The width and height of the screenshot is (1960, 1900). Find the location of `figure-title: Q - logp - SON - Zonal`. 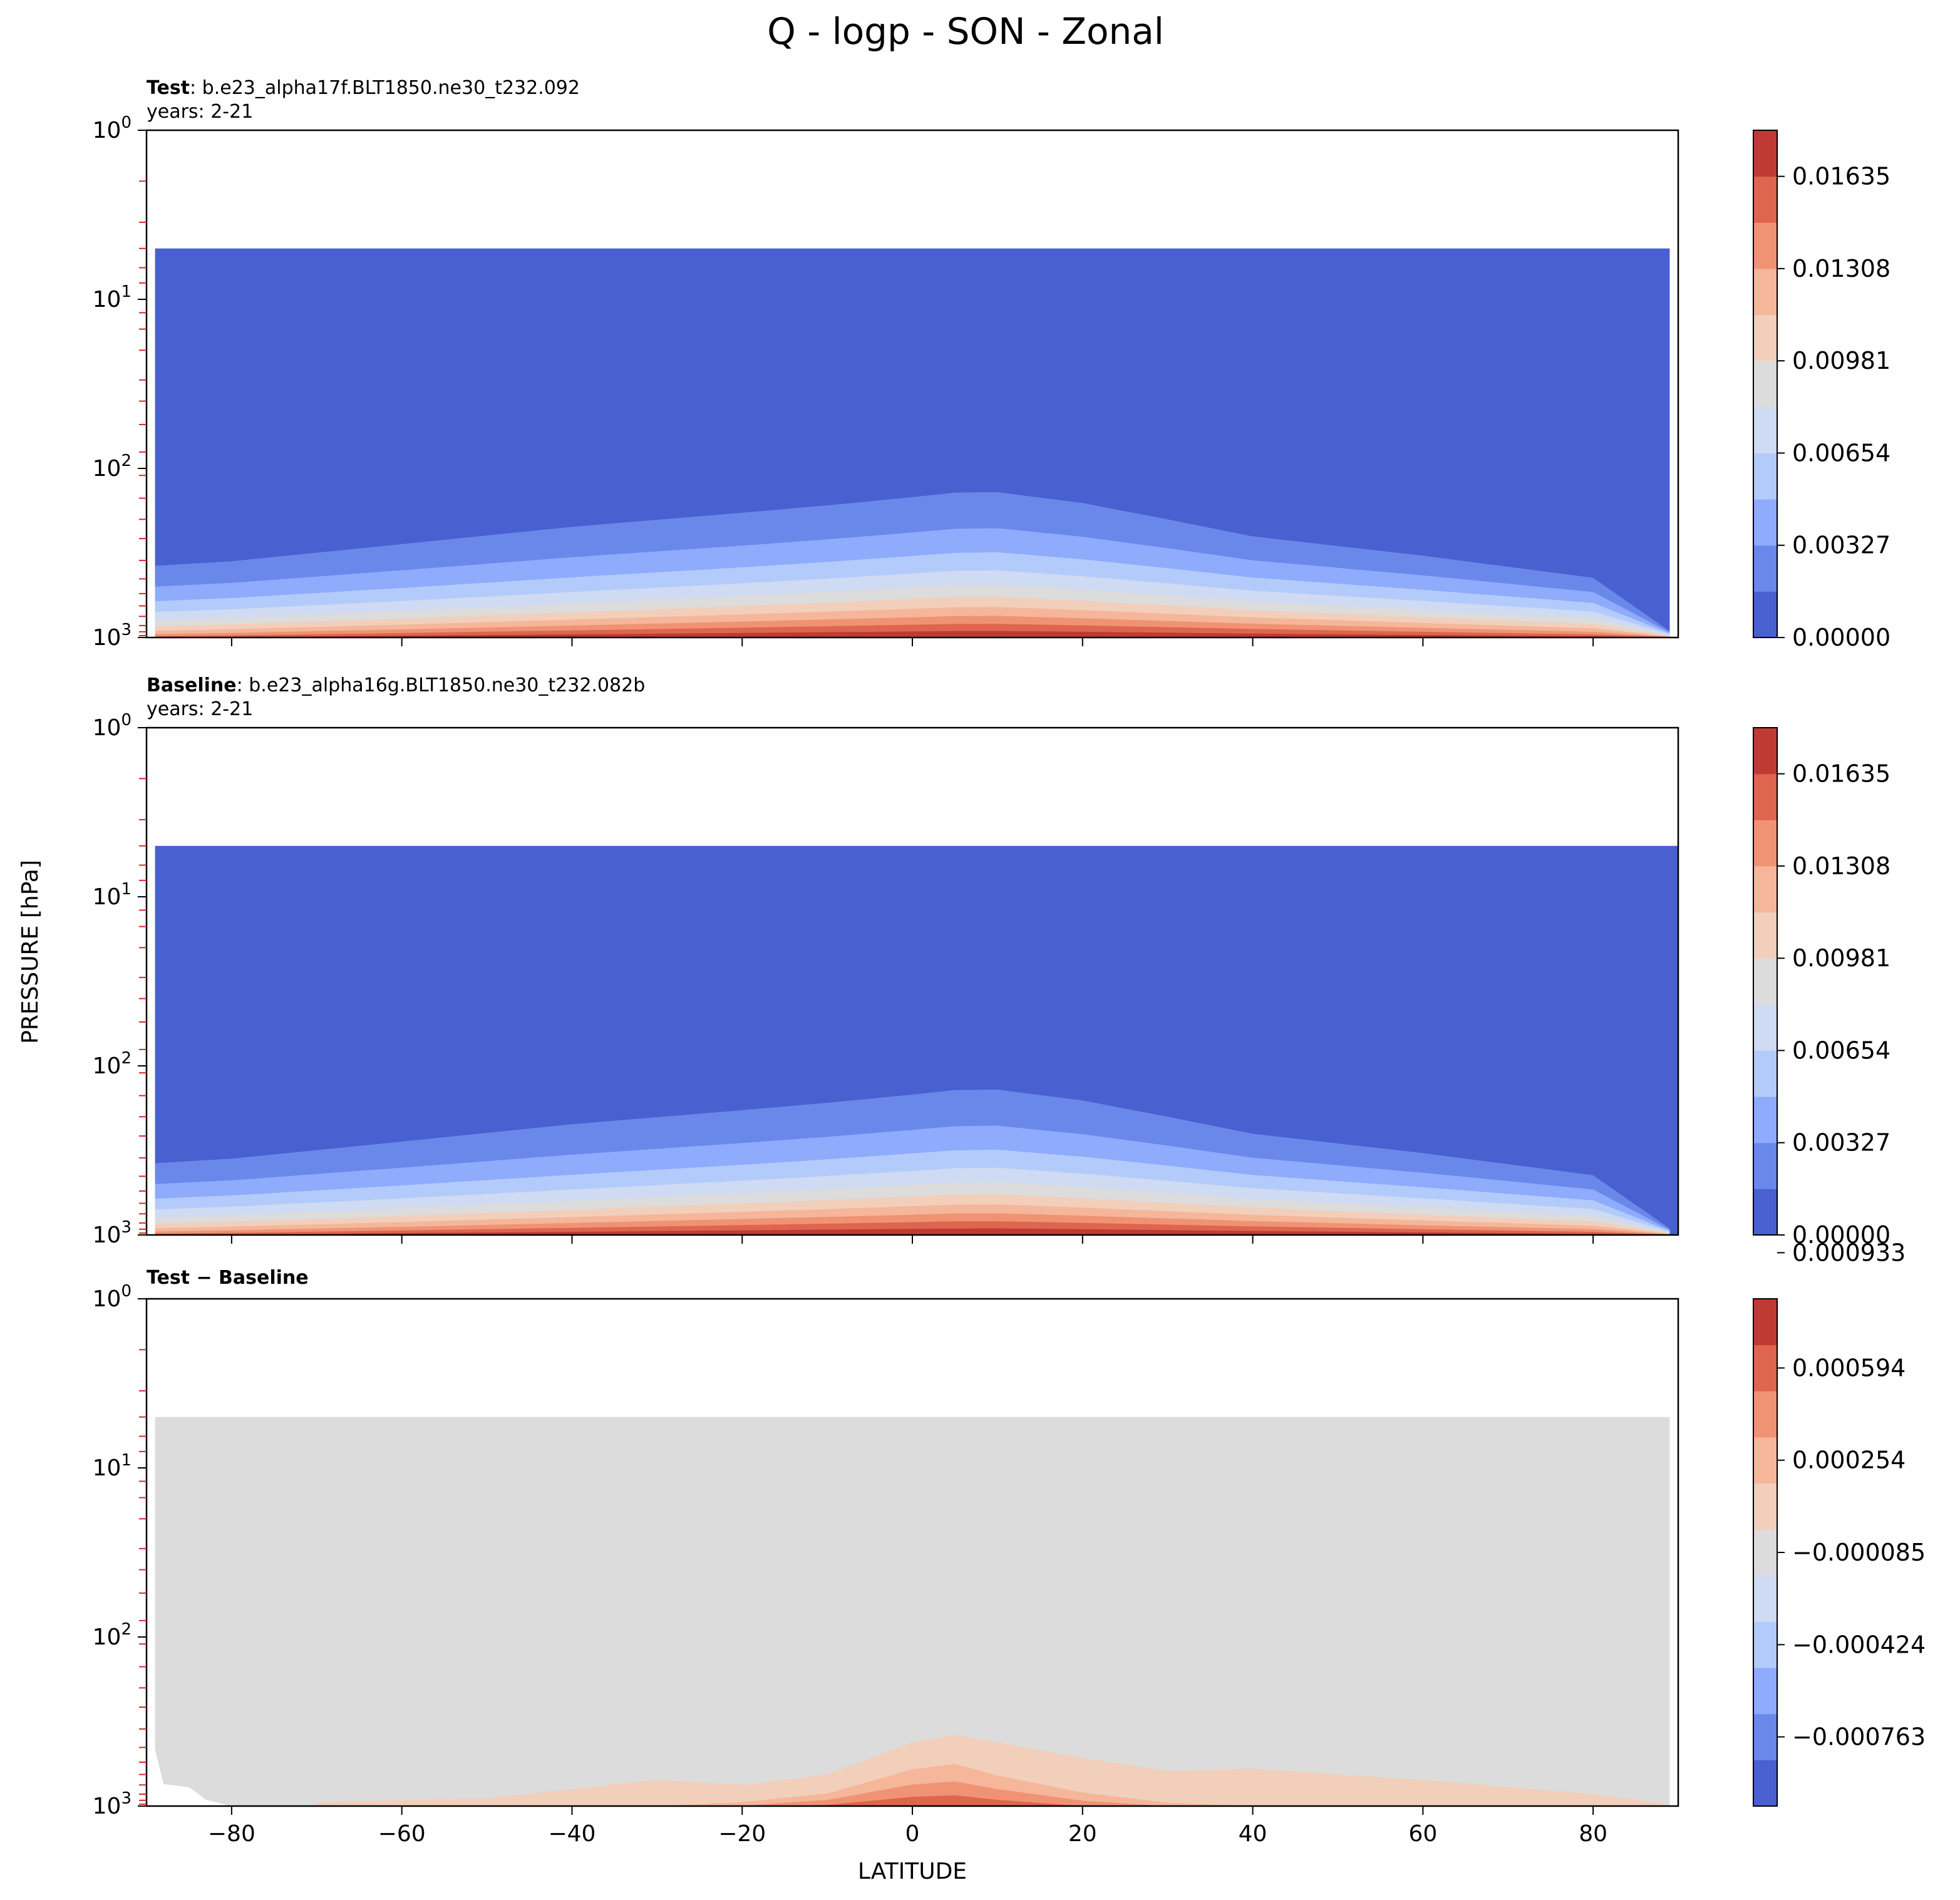

figure-title: Q - logp - SON - Zonal is located at coordinates (965, 31).